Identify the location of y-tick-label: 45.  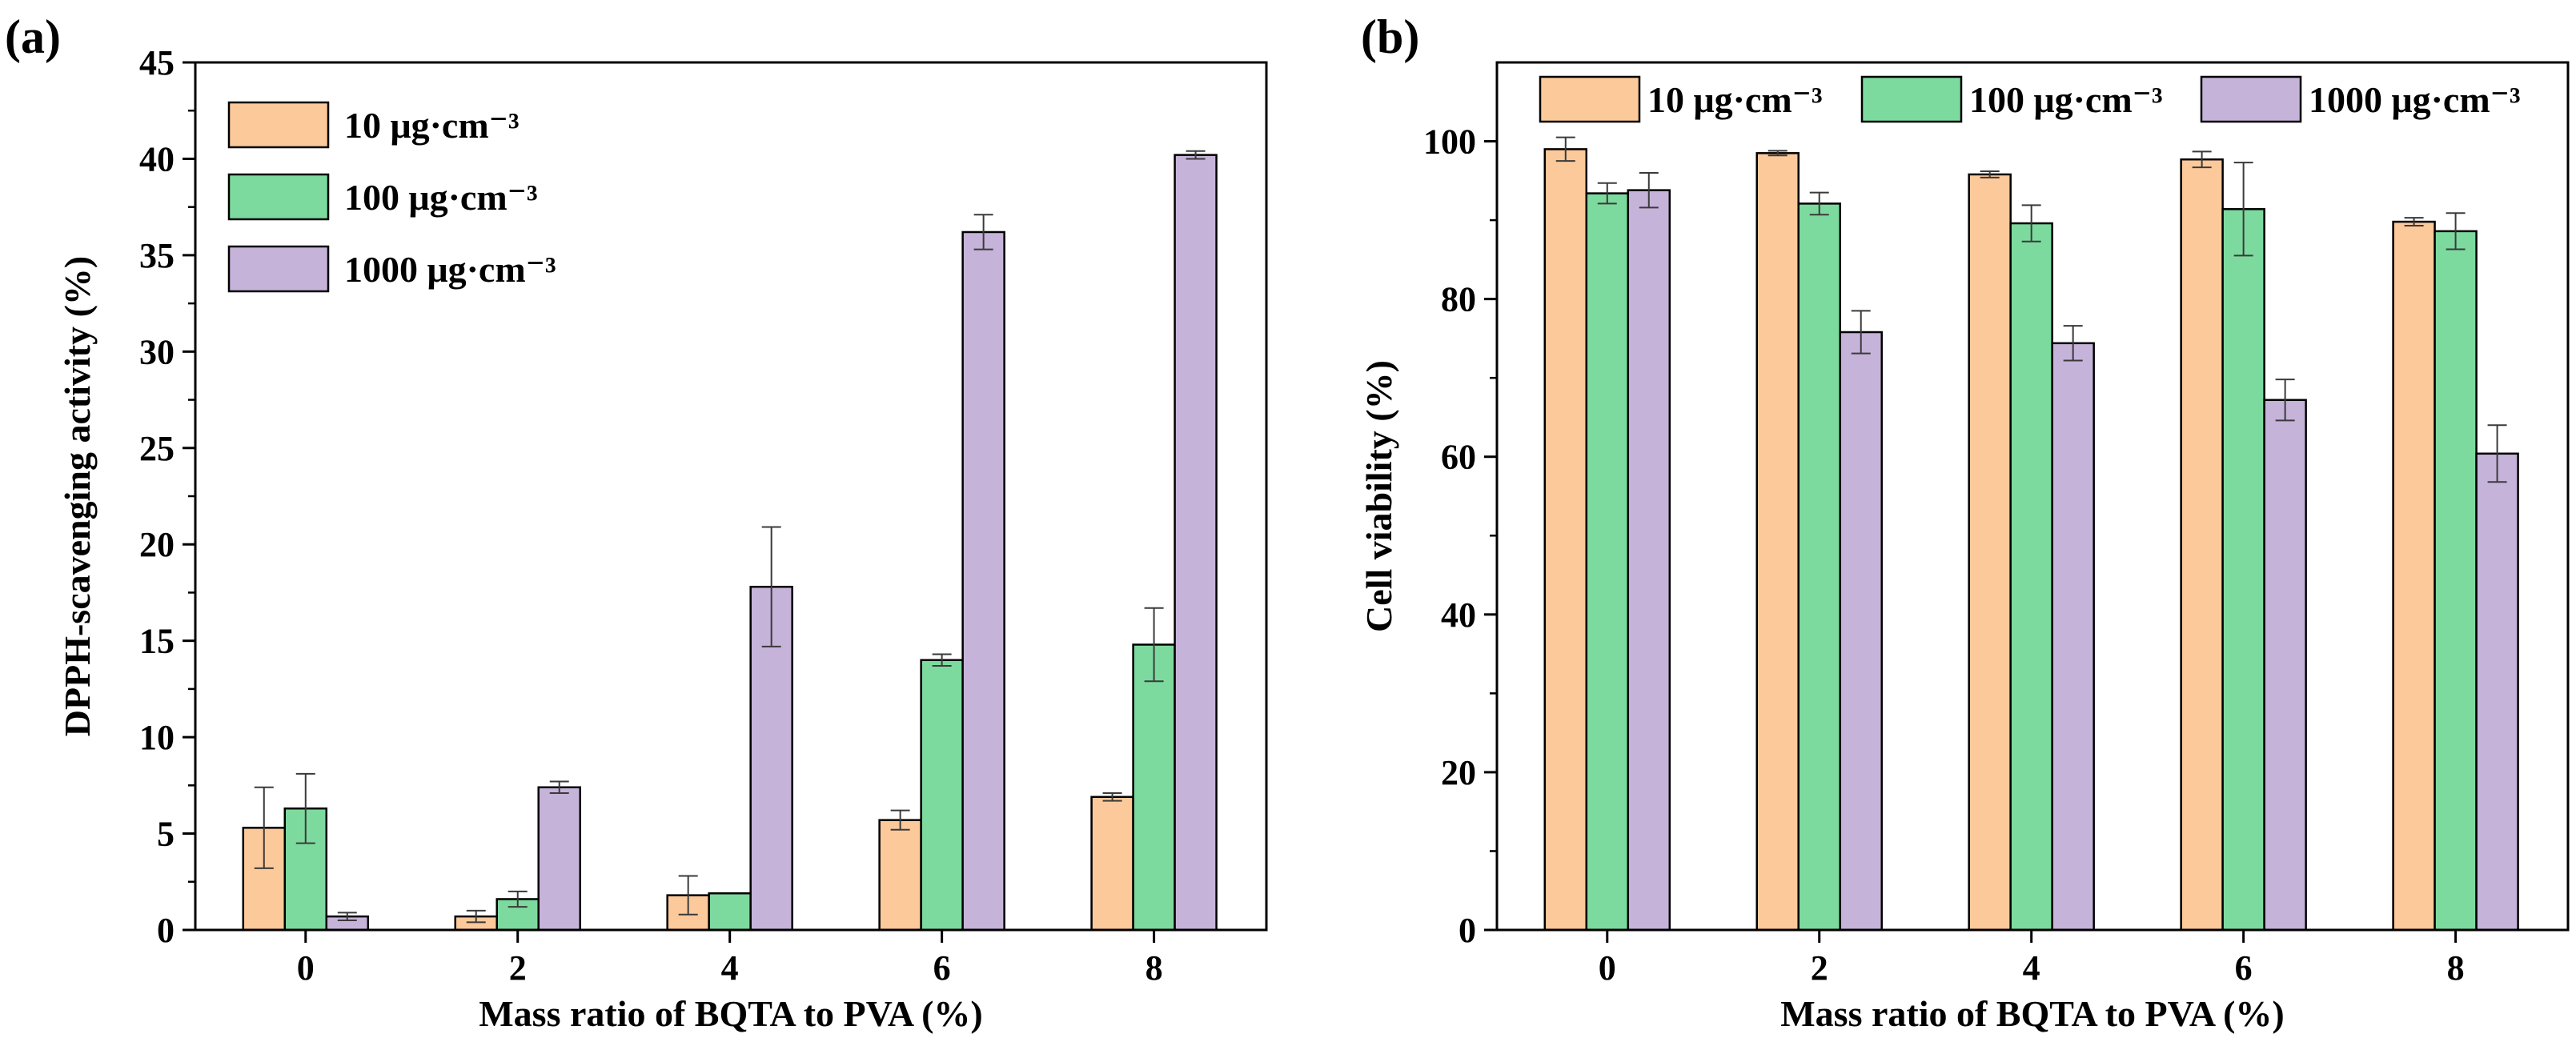
(157, 62).